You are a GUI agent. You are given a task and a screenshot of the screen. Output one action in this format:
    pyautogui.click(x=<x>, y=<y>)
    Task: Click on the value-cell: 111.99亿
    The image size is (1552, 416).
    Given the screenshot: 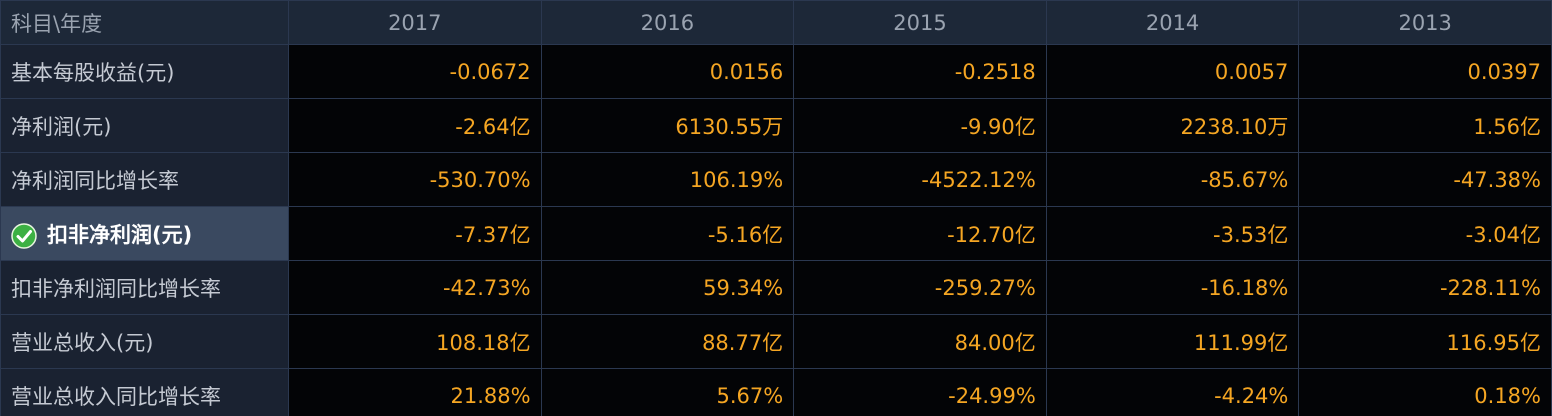 What is the action you would take?
    pyautogui.click(x=1172, y=341)
    